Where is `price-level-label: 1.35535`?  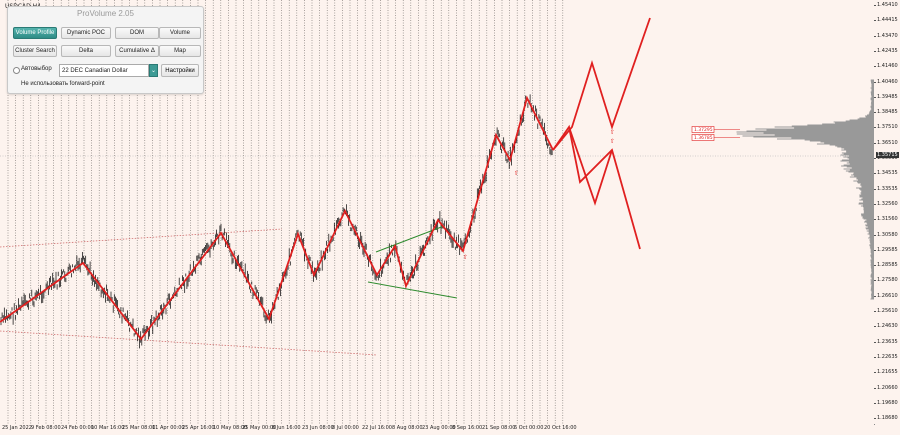
price-level-label: 1.35535 is located at coordinates (887, 158).